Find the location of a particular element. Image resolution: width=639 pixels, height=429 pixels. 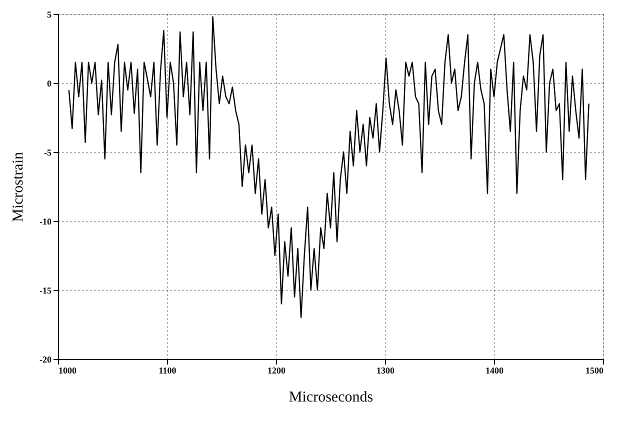

y-tick-label: -10 is located at coordinates (46, 221).